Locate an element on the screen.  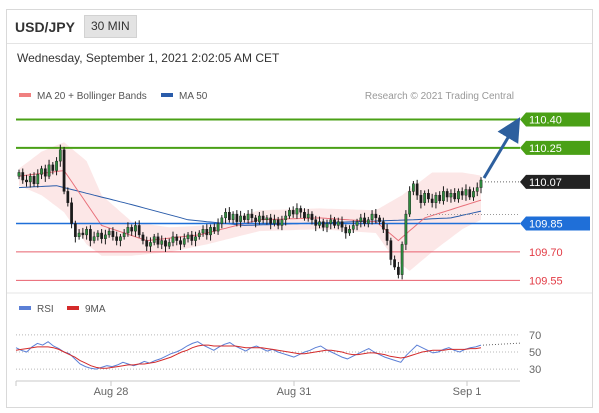
rsi-panel: 70 50 30 is located at coordinates (278, 353).